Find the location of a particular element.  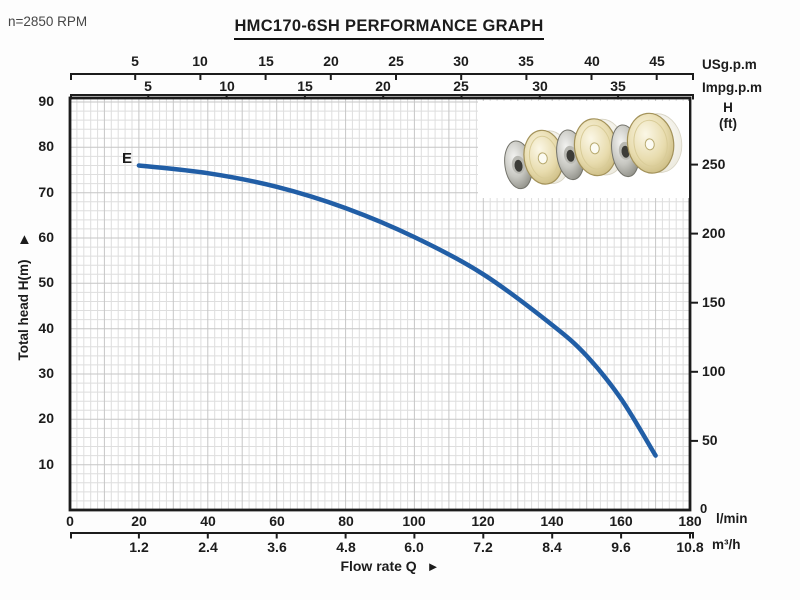

head-ft-tick-label: 250 is located at coordinates (714, 164).